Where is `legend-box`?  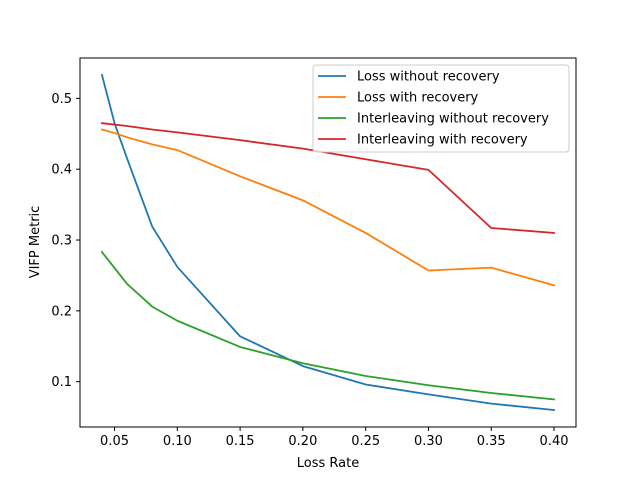 legend-box is located at coordinates (441, 108).